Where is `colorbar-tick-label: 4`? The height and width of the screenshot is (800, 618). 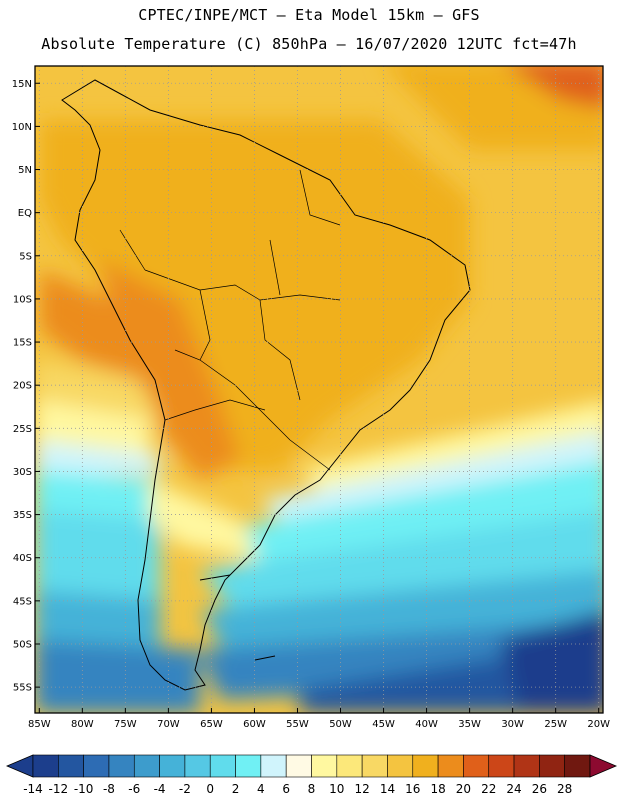
colorbar-tick-label: 4 is located at coordinates (261, 789).